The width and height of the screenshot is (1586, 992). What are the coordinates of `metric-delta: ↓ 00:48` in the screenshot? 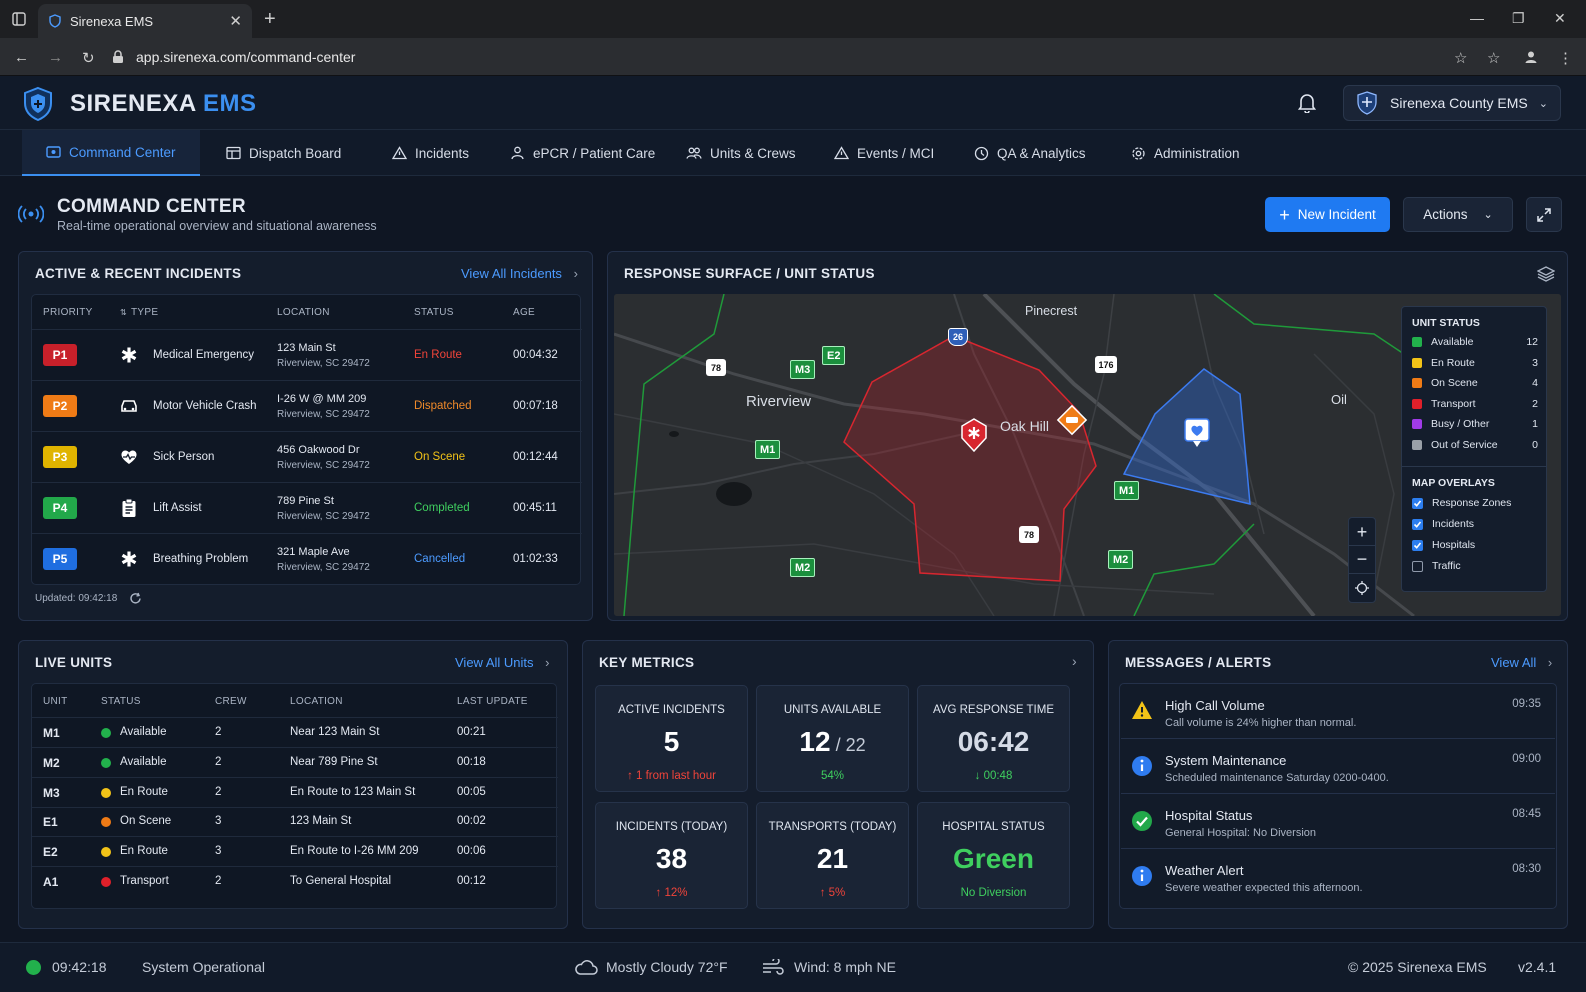 It's located at (993, 776).